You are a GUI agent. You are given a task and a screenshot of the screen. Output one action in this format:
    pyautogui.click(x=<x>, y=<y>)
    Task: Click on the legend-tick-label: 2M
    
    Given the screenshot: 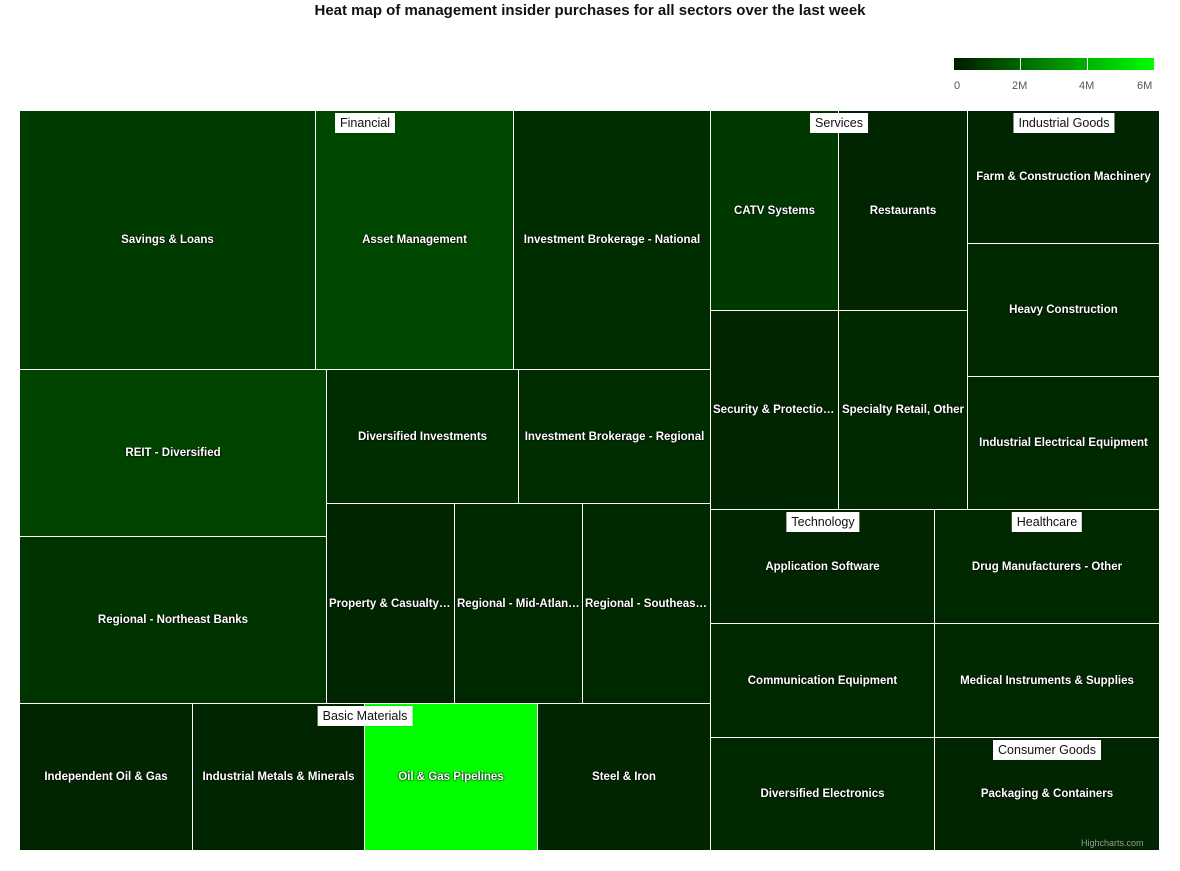 What is the action you would take?
    pyautogui.click(x=1020, y=86)
    